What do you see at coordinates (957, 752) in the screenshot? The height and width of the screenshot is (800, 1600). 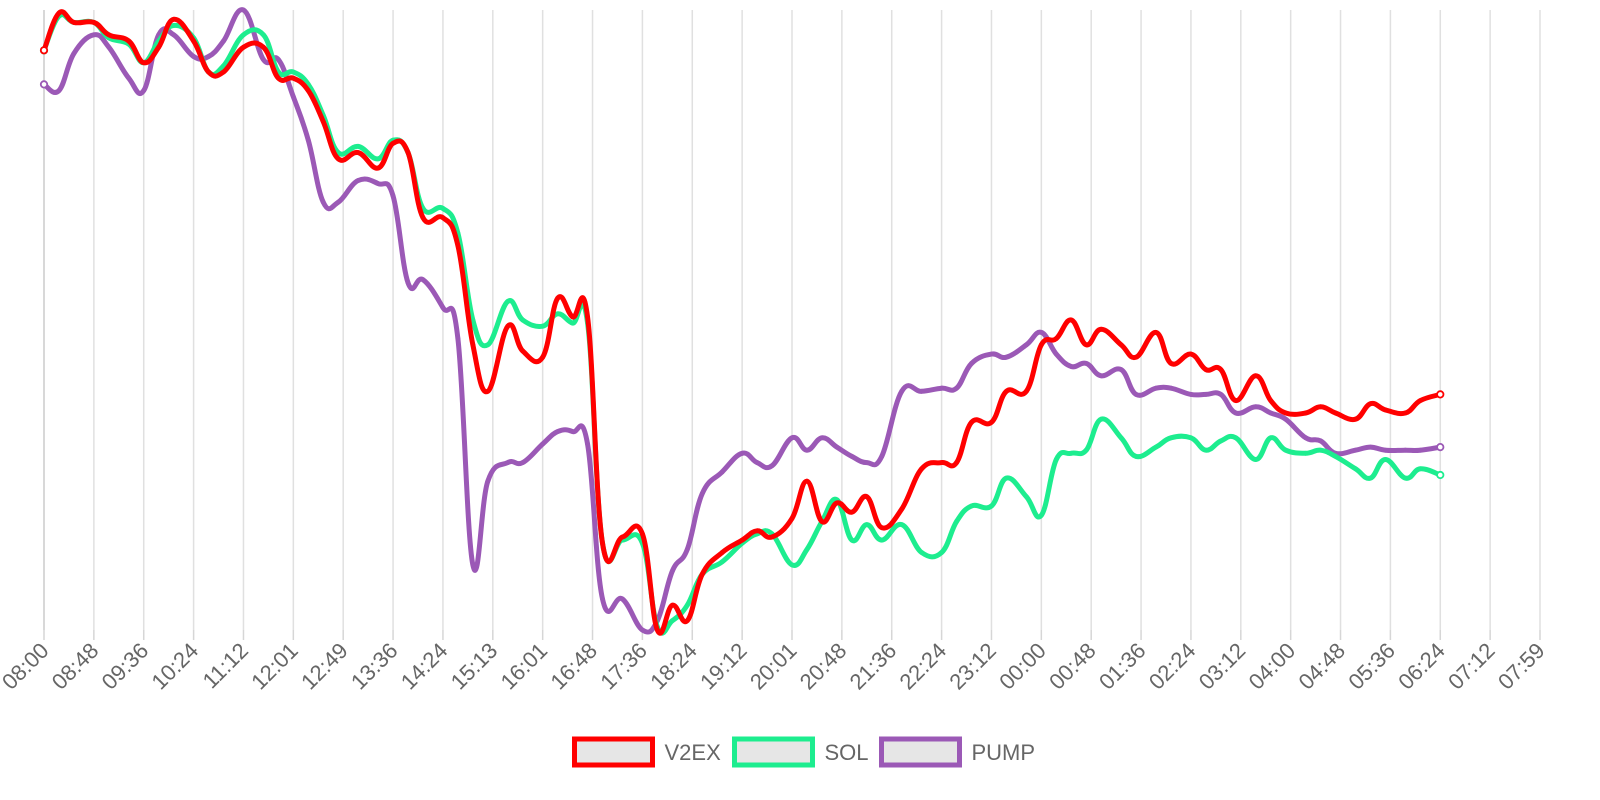 I see `legend-item-pump: PUMP` at bounding box center [957, 752].